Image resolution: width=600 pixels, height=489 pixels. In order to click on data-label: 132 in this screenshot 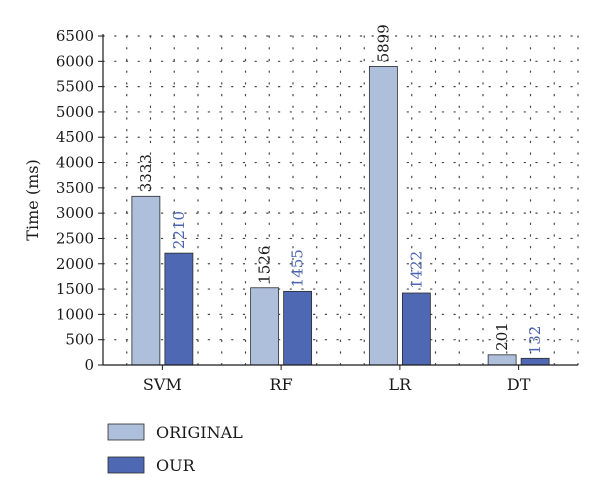, I will do `click(535, 340)`.